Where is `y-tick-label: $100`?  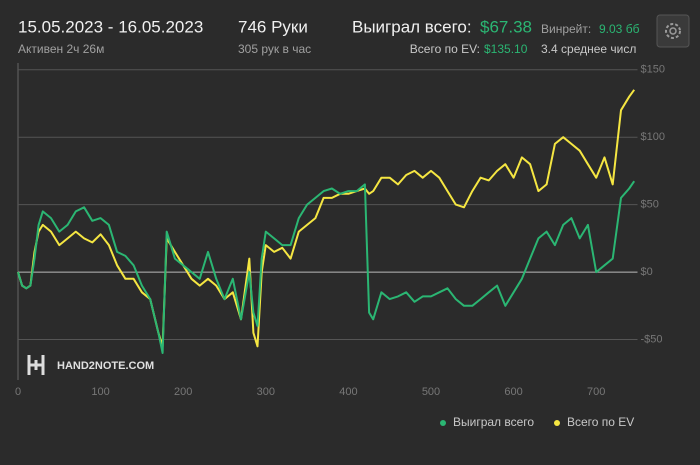 y-tick-label: $100 is located at coordinates (653, 137).